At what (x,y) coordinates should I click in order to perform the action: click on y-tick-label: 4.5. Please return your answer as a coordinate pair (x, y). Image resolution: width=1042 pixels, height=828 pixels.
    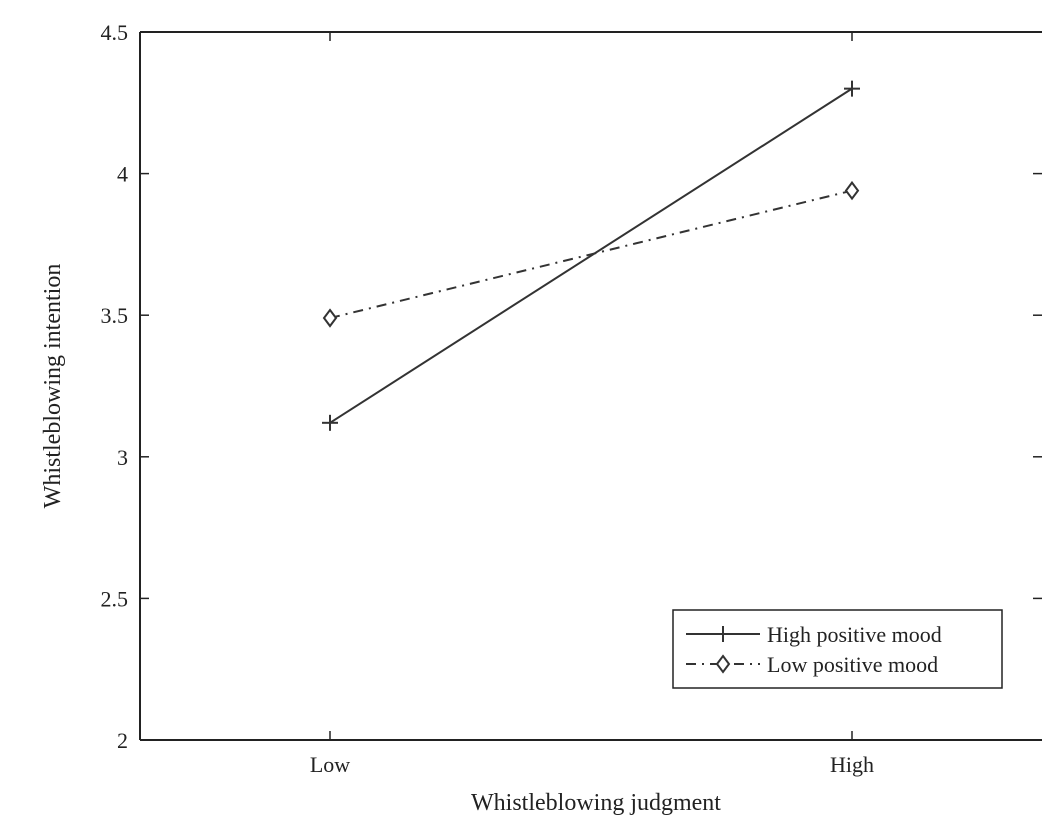
    Looking at the image, I should click on (115, 32).